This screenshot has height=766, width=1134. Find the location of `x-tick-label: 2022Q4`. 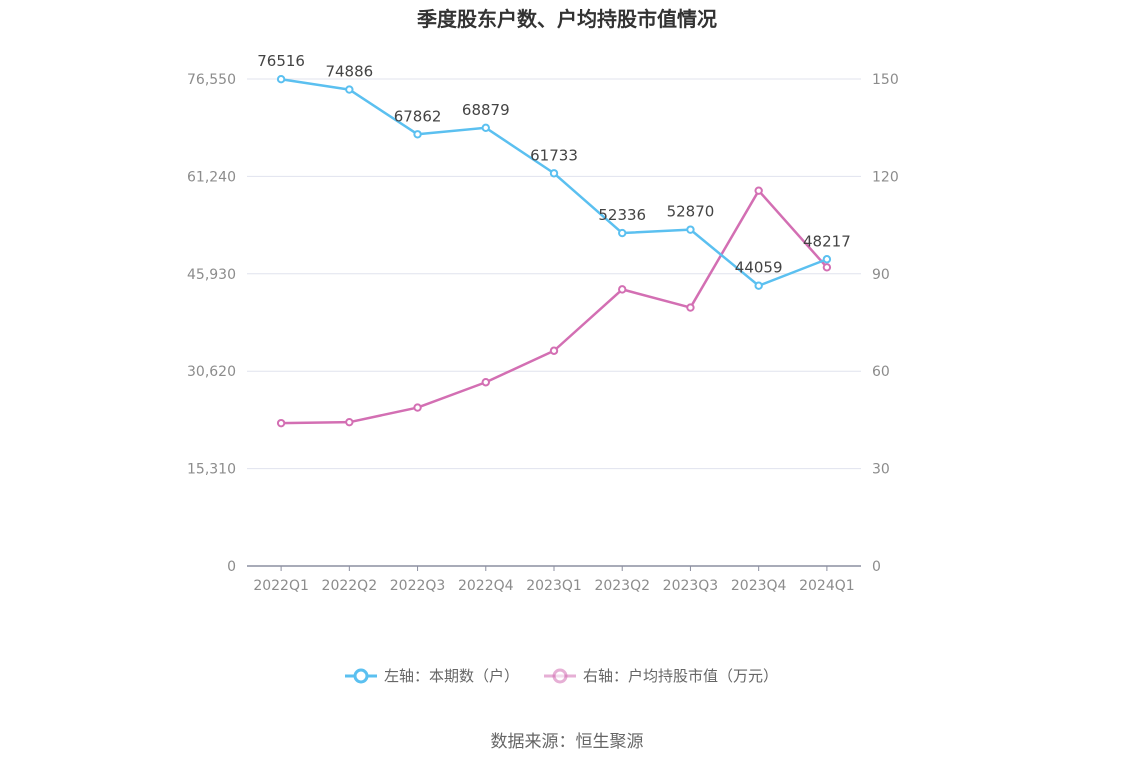

x-tick-label: 2022Q4 is located at coordinates (486, 586).